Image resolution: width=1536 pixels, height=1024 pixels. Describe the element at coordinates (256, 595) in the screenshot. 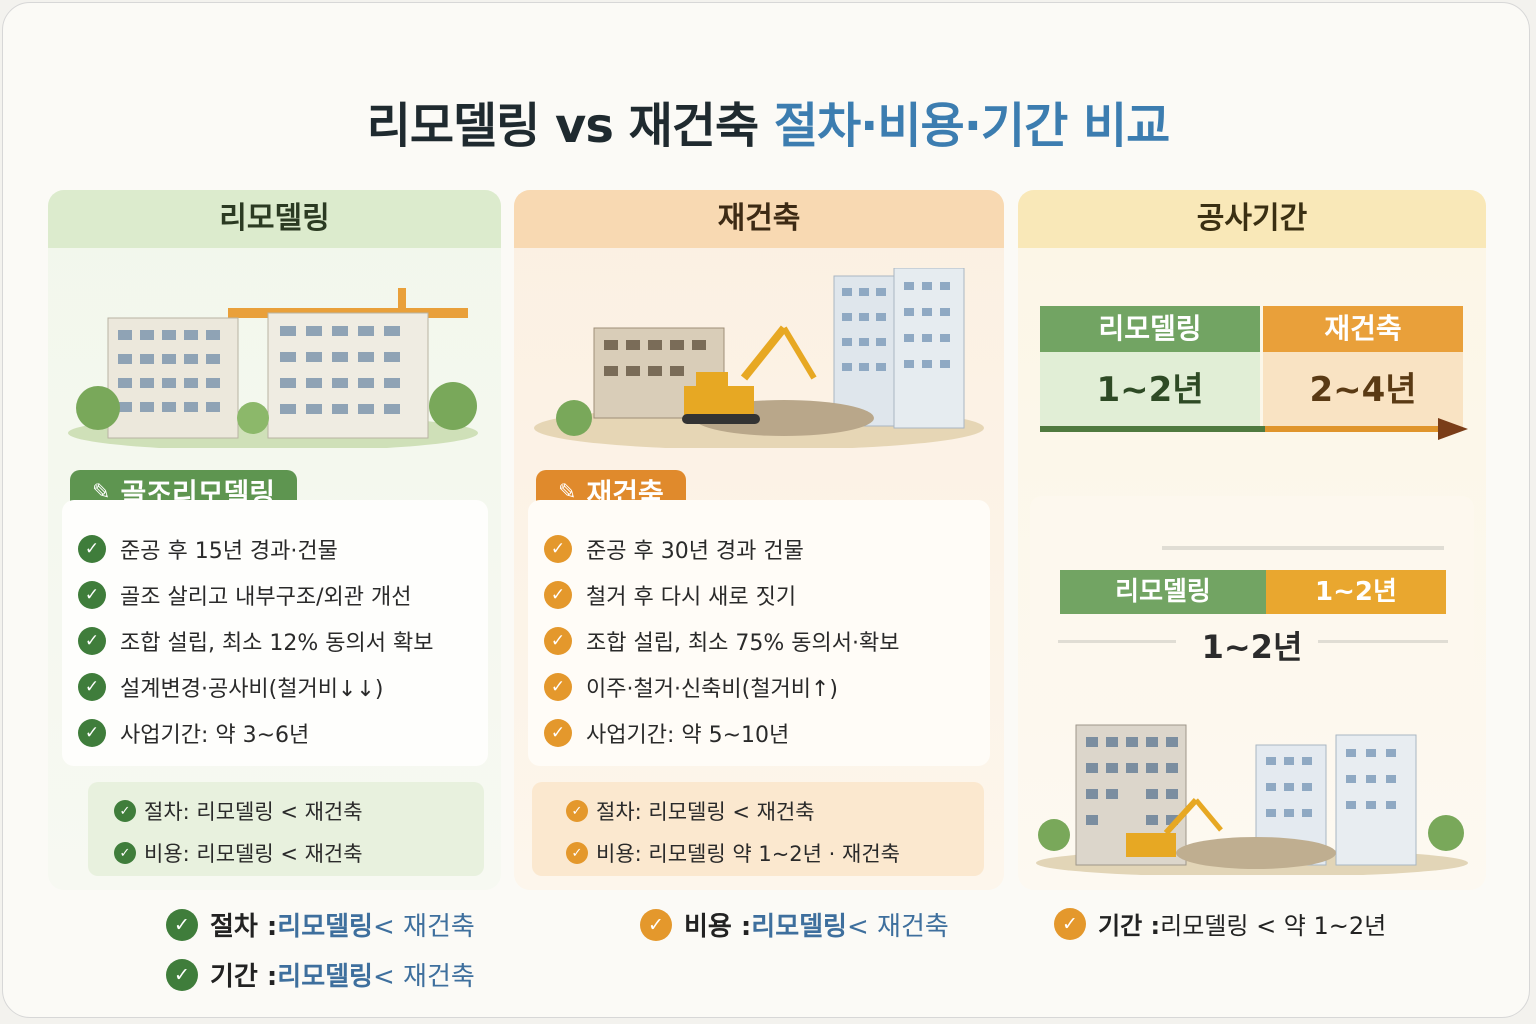

I see `list-item: ✓ 골조 살리고 내부구조/외관 개선` at that location.